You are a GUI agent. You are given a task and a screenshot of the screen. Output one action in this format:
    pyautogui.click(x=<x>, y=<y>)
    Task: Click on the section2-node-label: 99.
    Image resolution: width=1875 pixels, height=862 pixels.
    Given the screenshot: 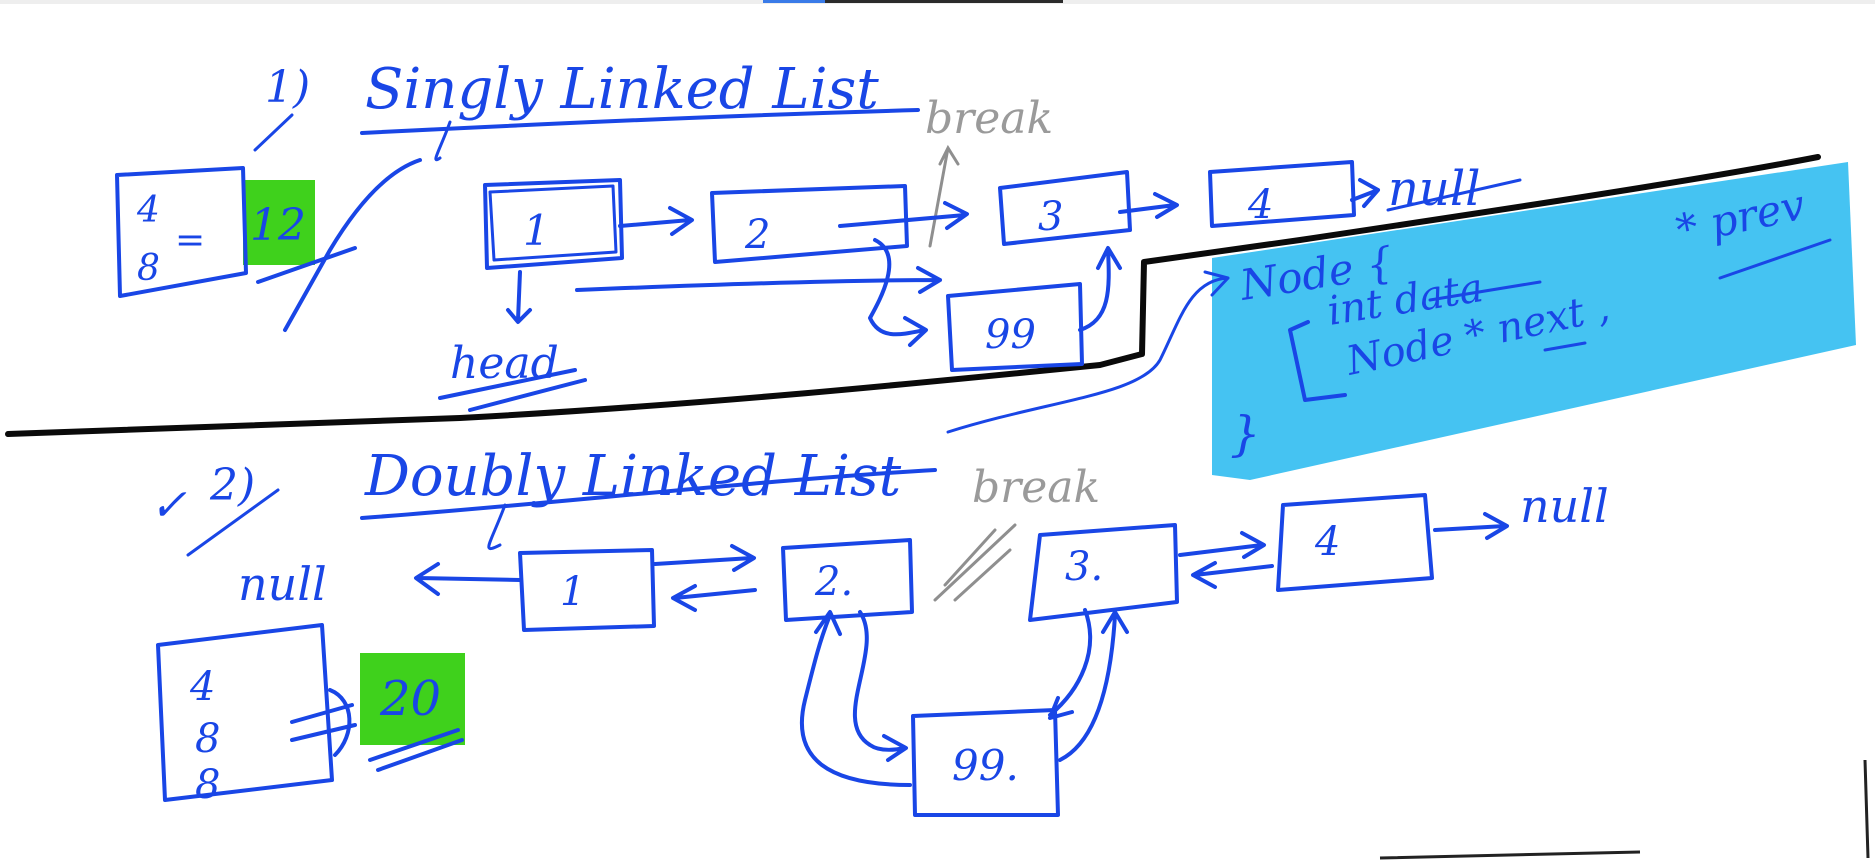 What is the action you would take?
    pyautogui.click(x=985, y=765)
    